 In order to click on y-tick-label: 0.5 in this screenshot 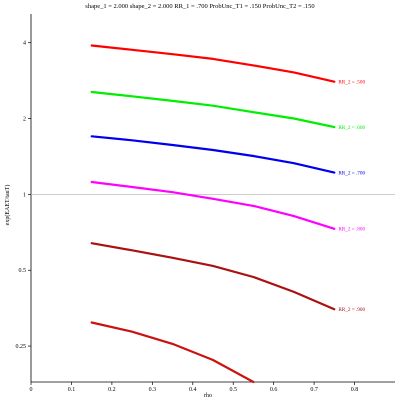, I will do `click(23, 271)`.